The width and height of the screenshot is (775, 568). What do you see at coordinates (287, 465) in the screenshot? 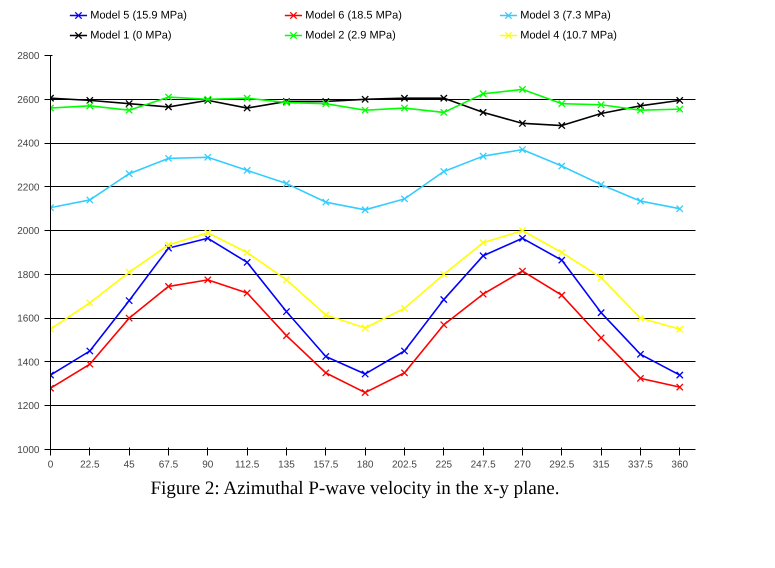
I see `x-tick-label: 135` at bounding box center [287, 465].